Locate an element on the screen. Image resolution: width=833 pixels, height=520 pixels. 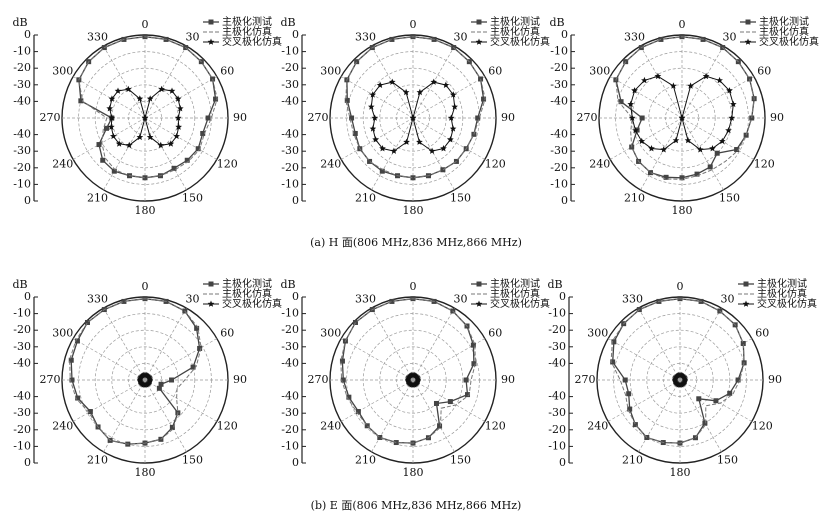
axis-tick-label: 0 is located at coordinates (562, 296).